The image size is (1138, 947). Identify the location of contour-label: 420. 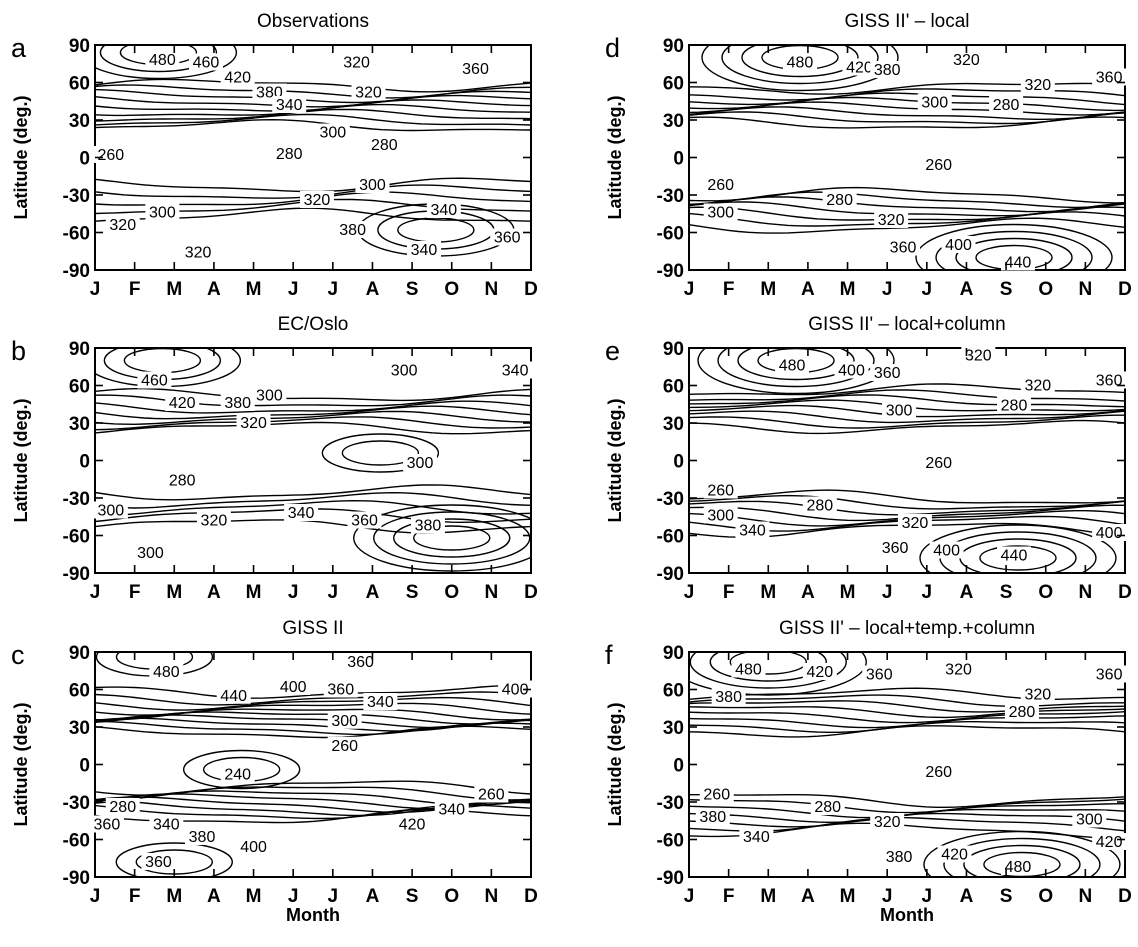
(859, 68).